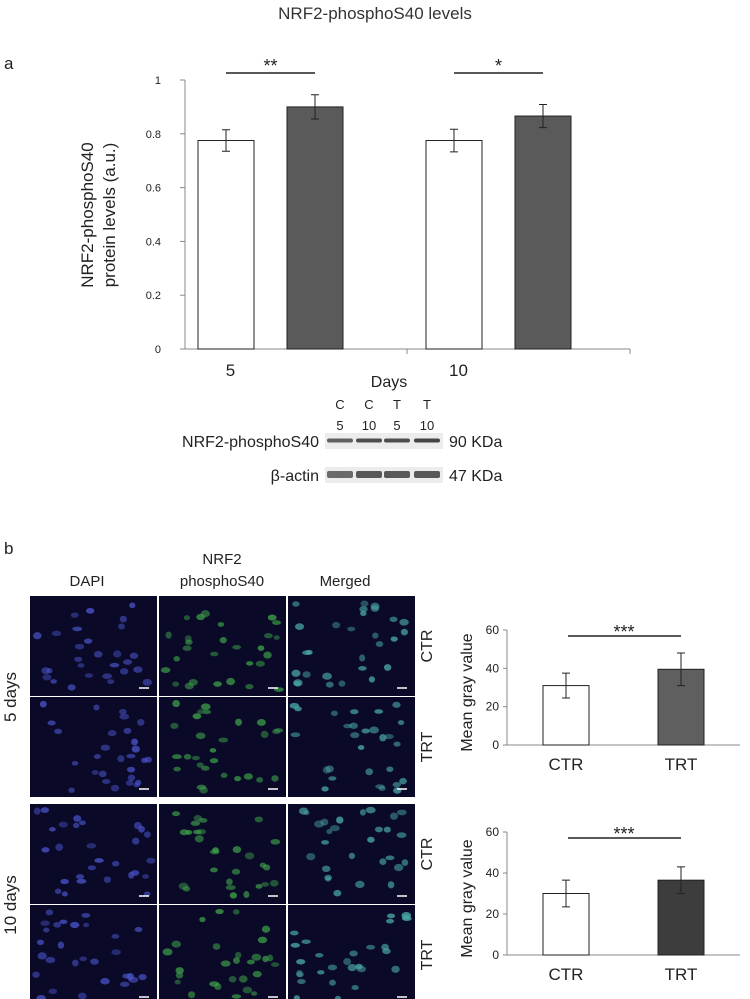 The image size is (750, 999). I want to click on micro-row-label: CTR, so click(427, 646).